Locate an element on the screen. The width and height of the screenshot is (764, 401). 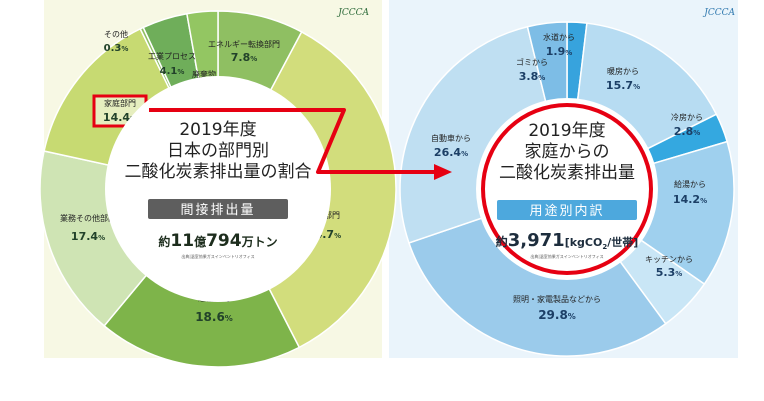
chart-1-slice-label-1: エネルギー転換部門 7.8% is located at coordinates (244, 51).